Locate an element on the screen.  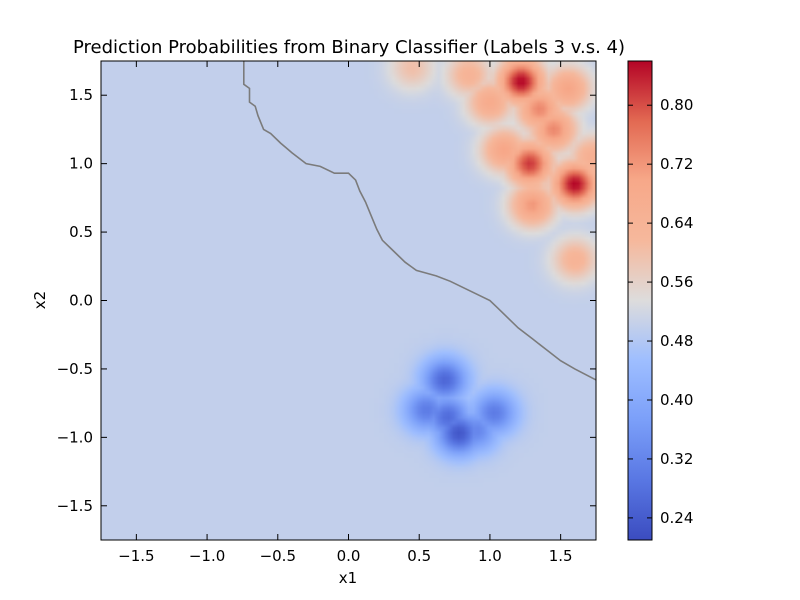
y-tick-label: −1.0 is located at coordinates (75, 437).